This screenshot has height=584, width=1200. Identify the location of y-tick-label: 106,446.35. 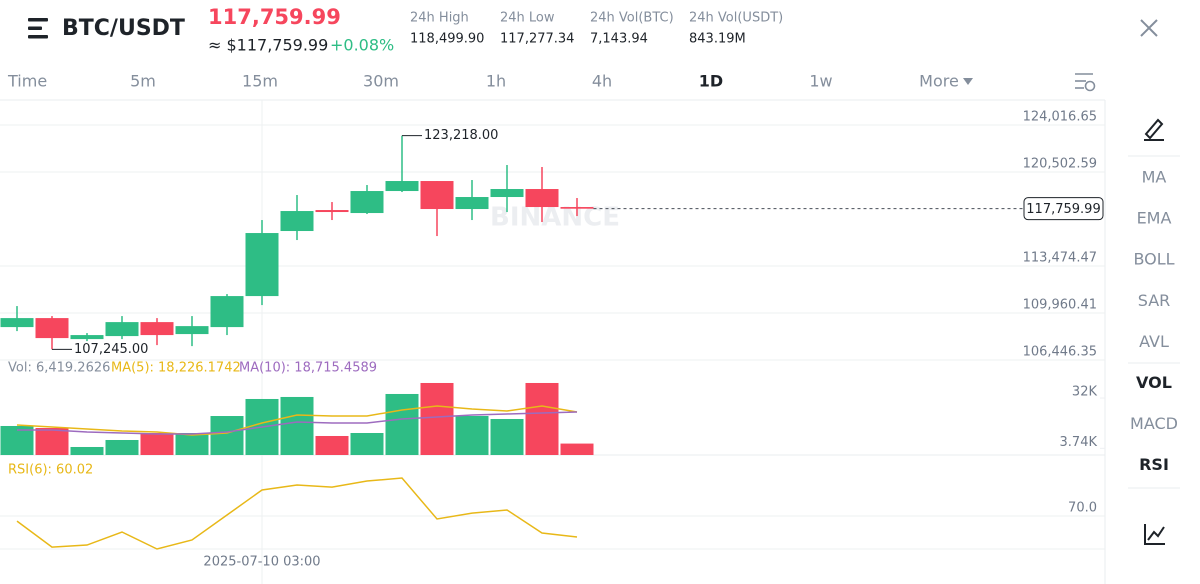
(1060, 352).